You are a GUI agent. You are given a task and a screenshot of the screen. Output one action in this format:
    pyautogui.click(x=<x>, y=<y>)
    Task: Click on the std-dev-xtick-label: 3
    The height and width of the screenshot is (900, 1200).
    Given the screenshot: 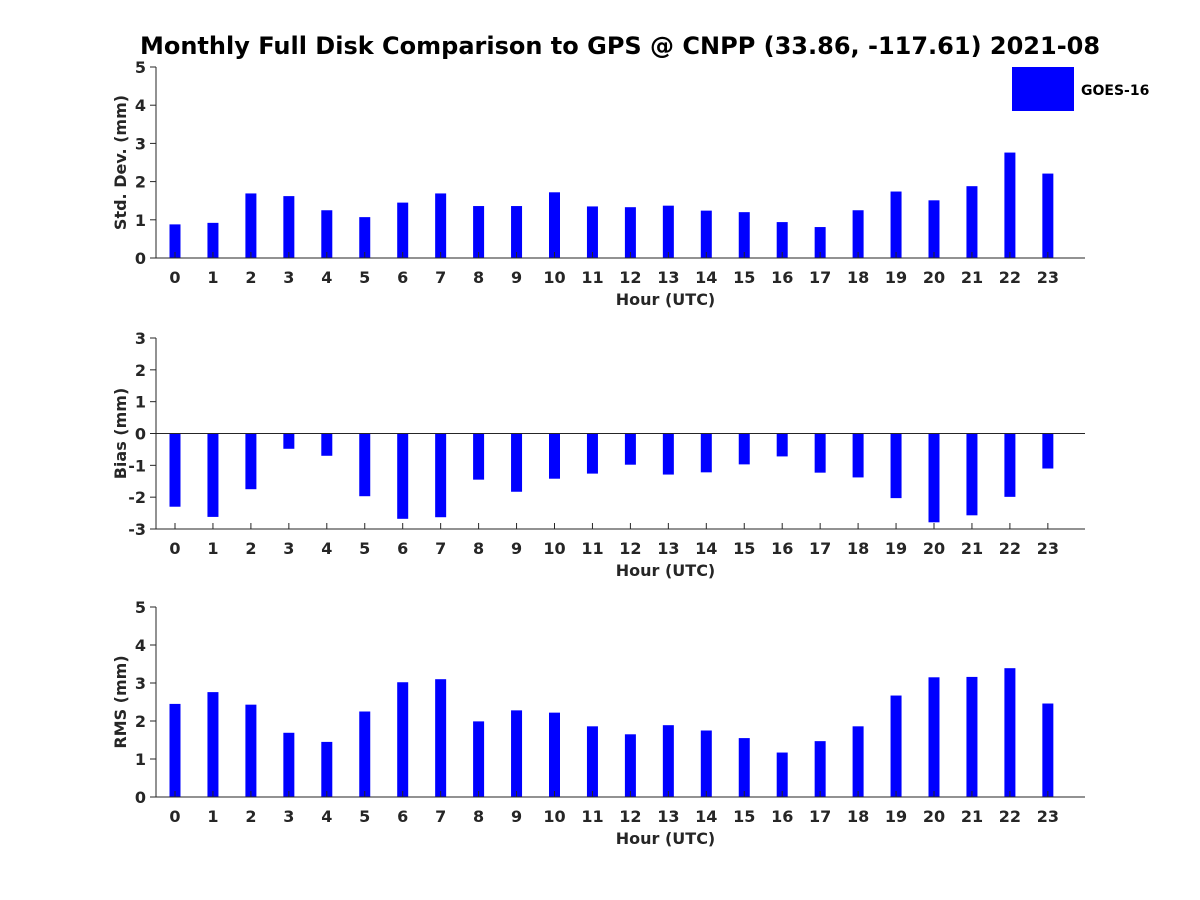 What is the action you would take?
    pyautogui.click(x=288, y=277)
    